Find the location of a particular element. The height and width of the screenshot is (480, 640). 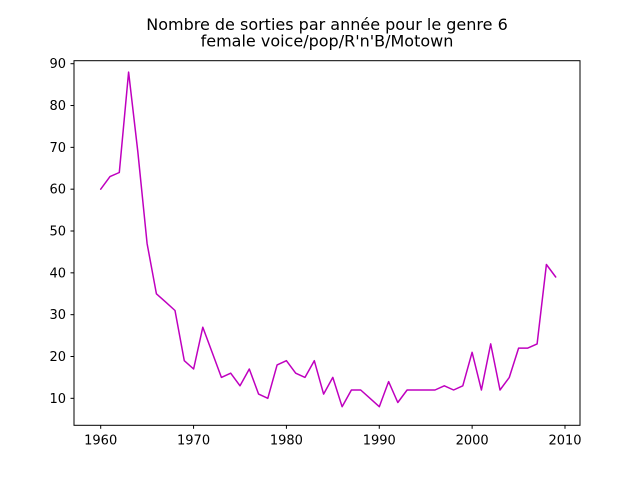

y-axis: 10 20 30 40 50 60 70 80 90 is located at coordinates (61, 232).